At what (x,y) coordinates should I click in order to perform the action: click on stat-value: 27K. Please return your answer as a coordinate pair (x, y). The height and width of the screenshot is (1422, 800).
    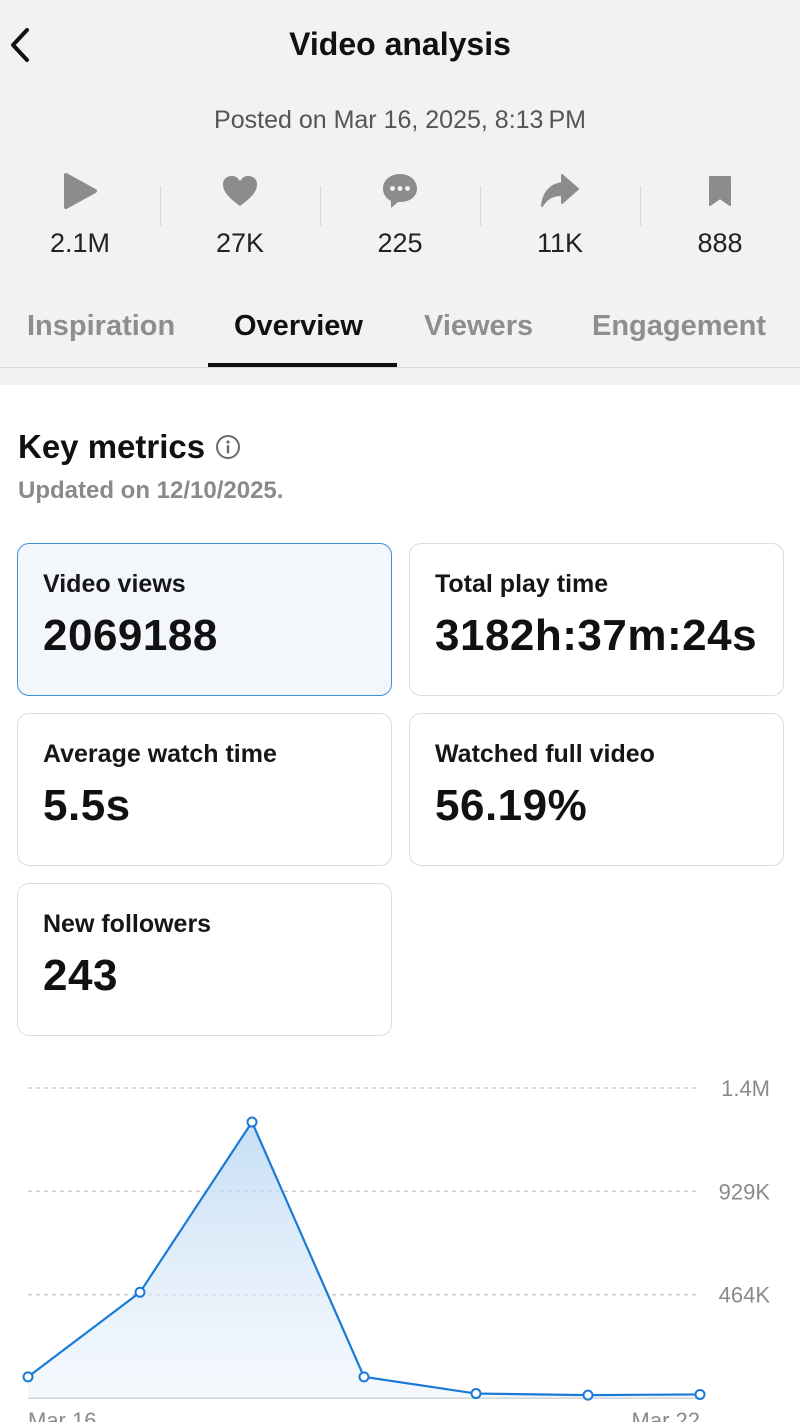
    Looking at the image, I should click on (240, 243).